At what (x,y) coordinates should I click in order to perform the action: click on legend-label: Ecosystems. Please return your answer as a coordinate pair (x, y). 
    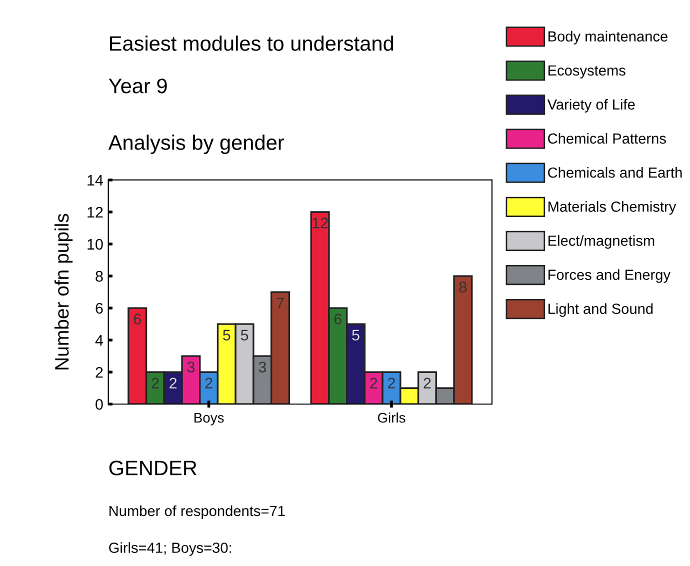
    Looking at the image, I should click on (587, 71).